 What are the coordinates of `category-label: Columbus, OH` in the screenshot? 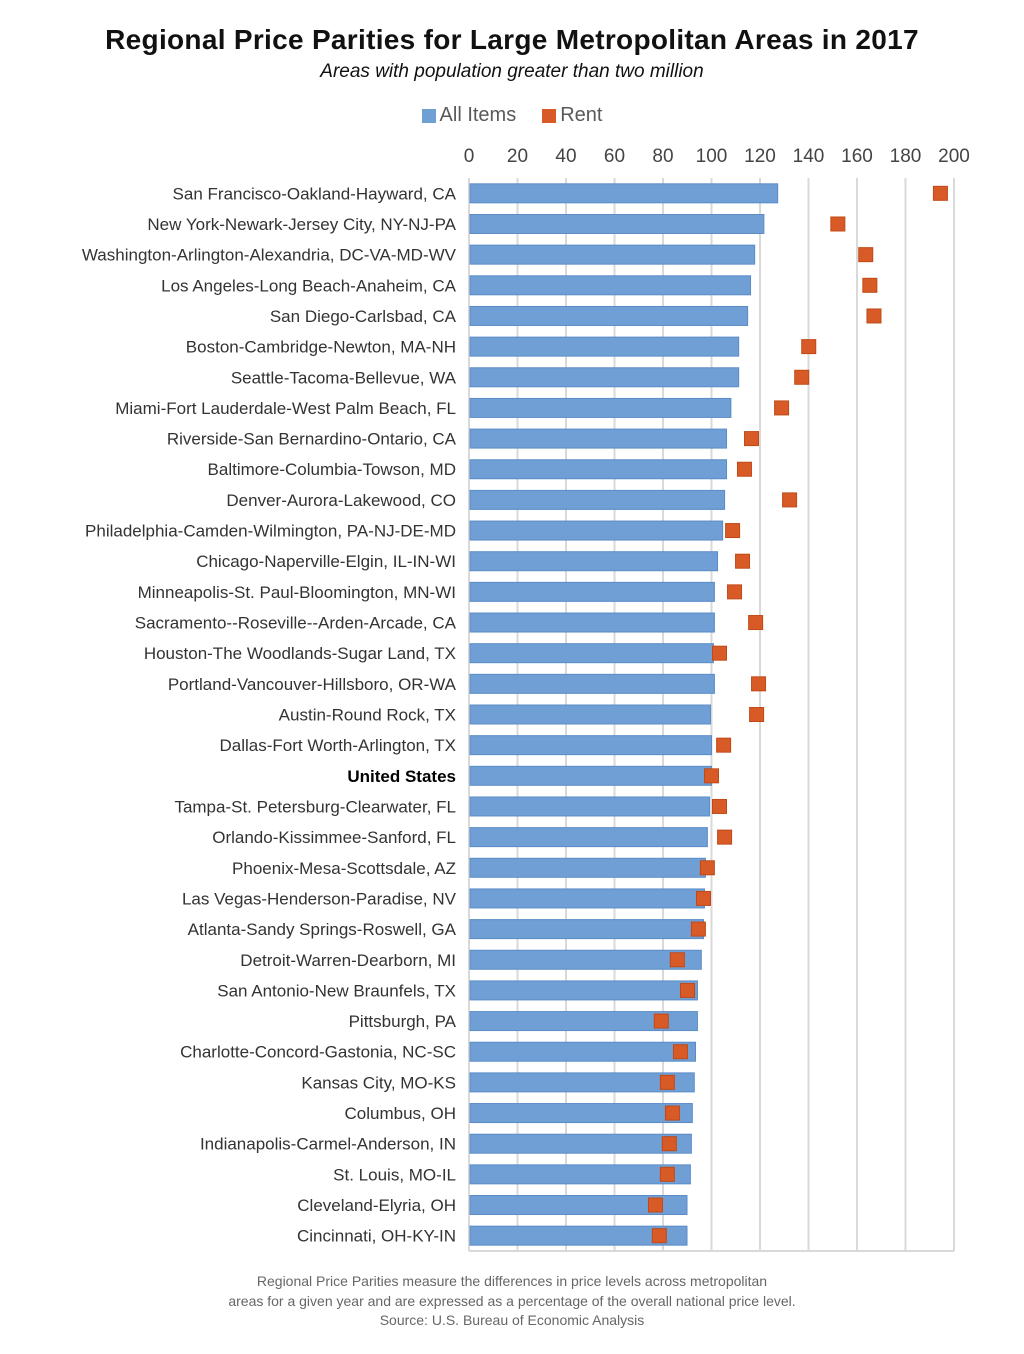 It's located at (400, 1113).